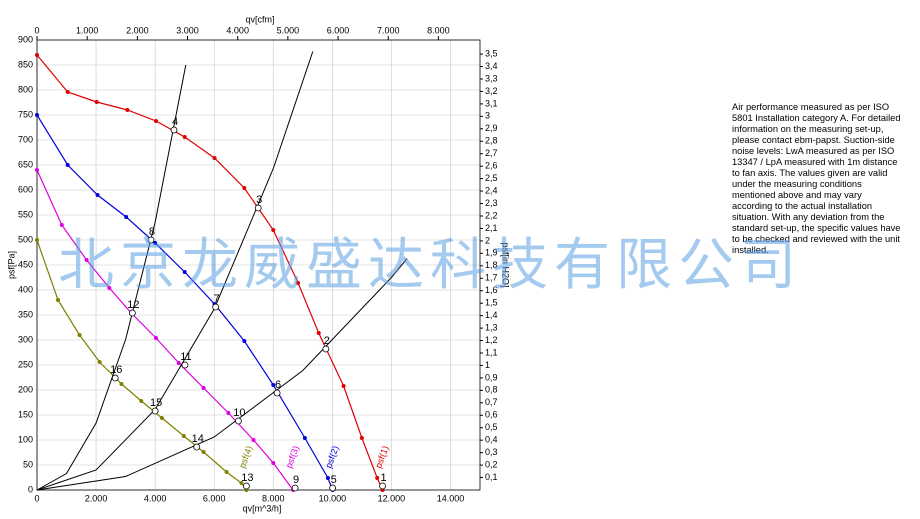 The image size is (920, 519). I want to click on y2-tick-label: 0,4, so click(491, 440).